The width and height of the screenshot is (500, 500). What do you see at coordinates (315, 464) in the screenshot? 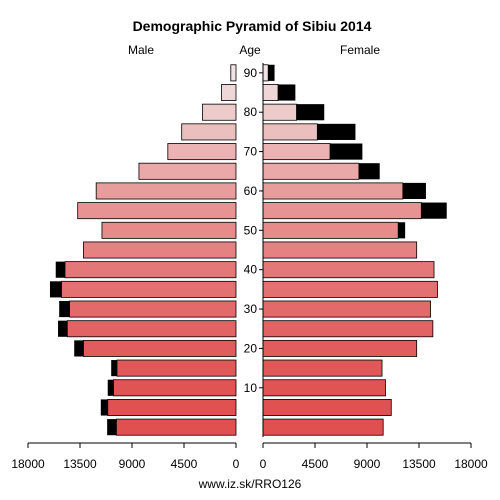
I see `female-x-tick-4500: 4500` at bounding box center [315, 464].